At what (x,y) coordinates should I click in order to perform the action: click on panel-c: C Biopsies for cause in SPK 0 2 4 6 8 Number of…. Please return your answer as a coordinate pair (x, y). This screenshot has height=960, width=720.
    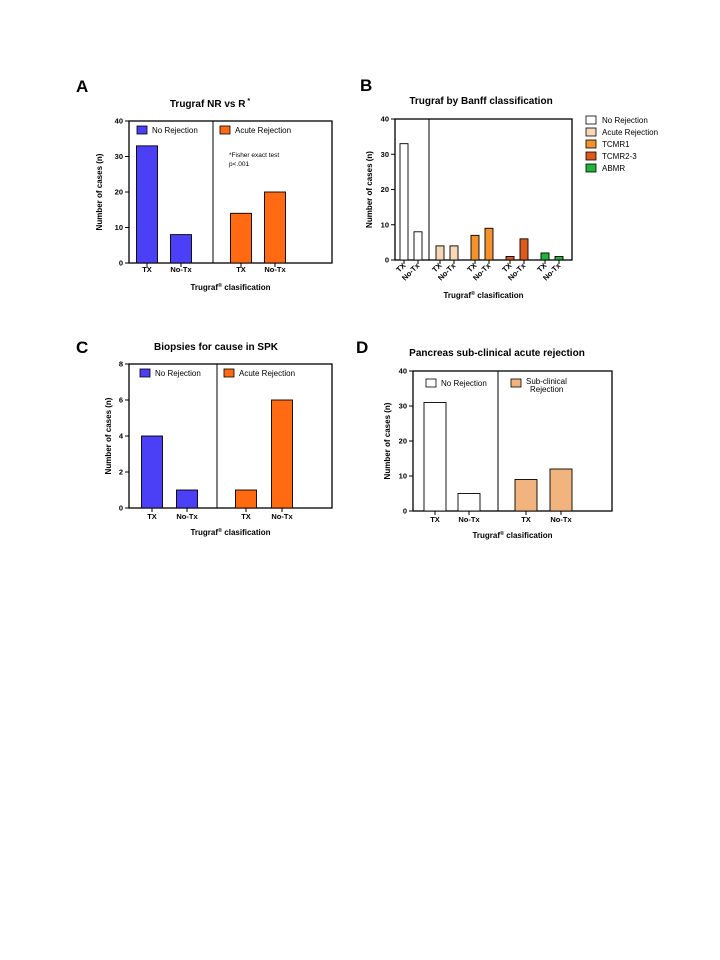
    Looking at the image, I should click on (204, 437).